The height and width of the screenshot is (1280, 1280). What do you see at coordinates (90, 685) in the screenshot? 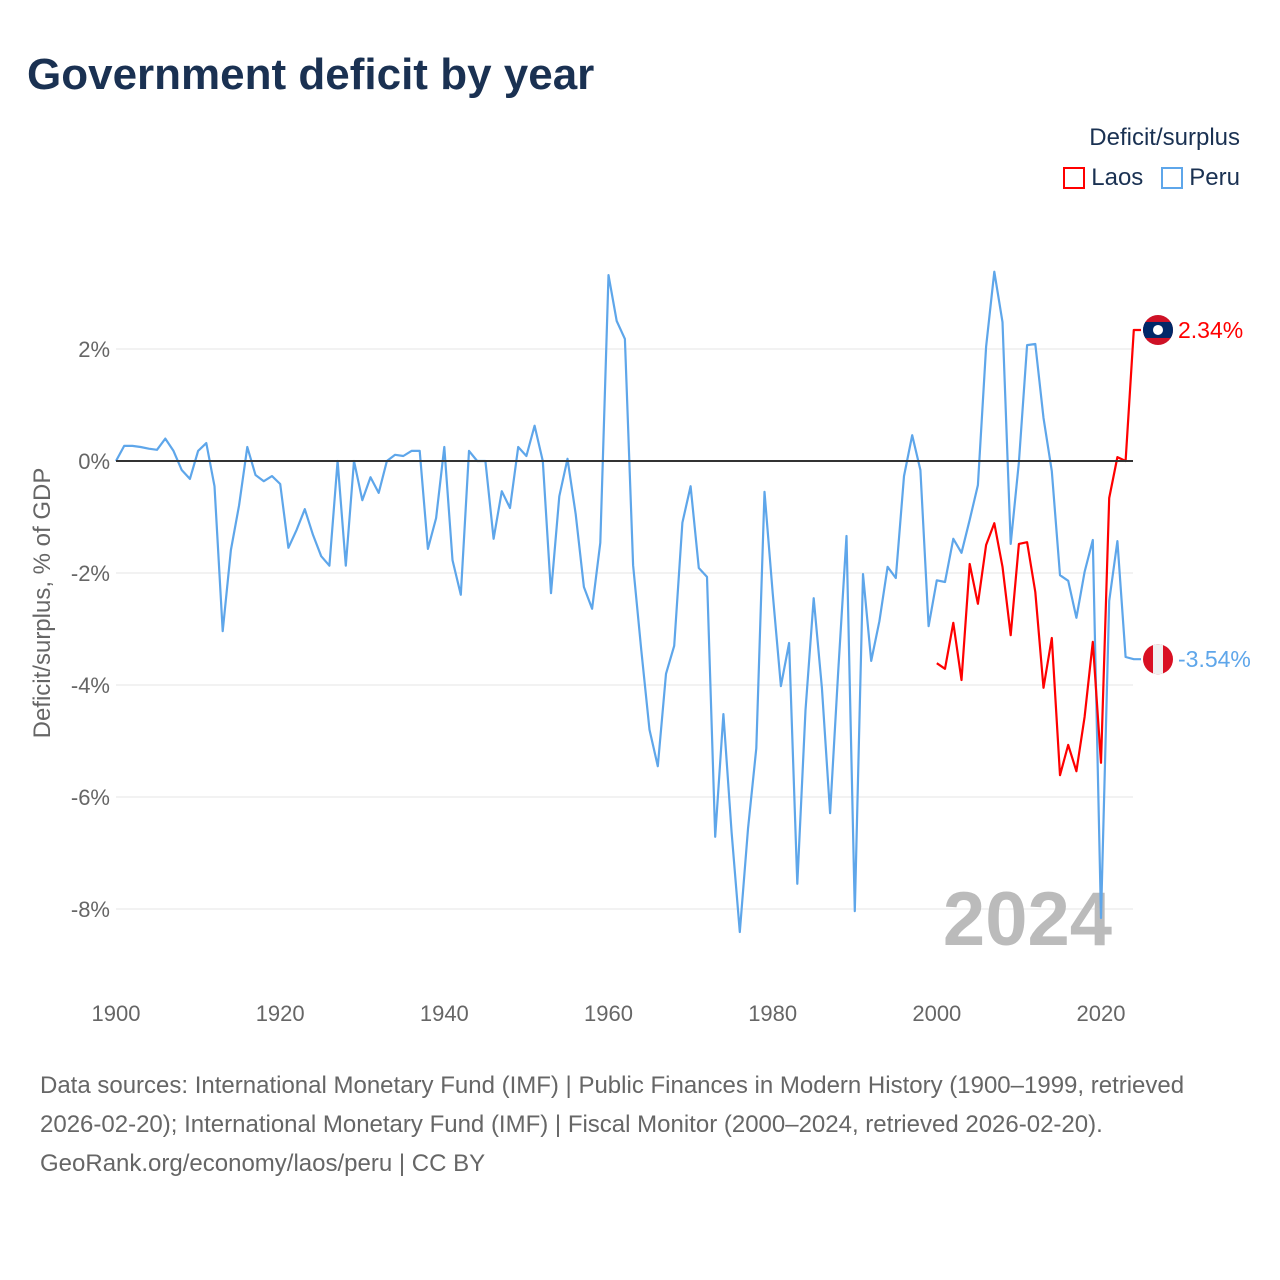
I see `y-tick-label: -4%` at bounding box center [90, 685].